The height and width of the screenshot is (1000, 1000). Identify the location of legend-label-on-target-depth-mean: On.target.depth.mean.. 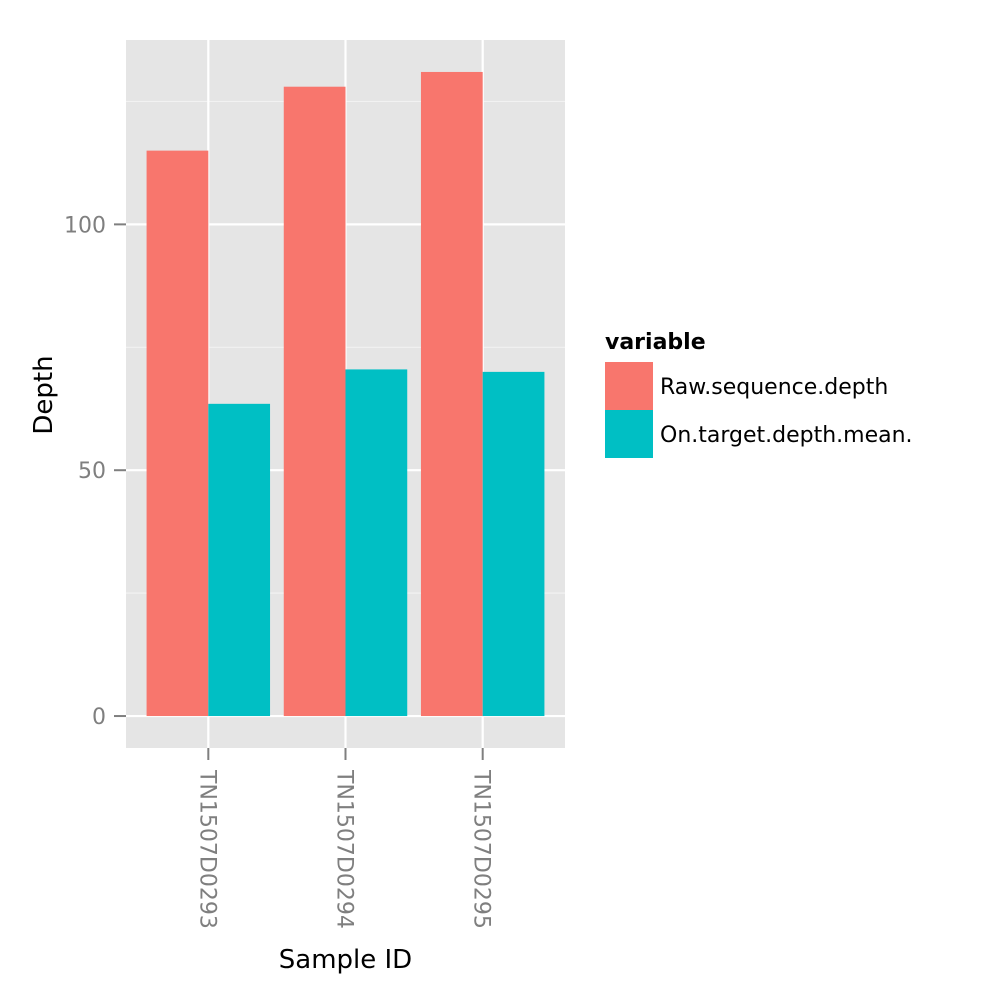
(786, 435).